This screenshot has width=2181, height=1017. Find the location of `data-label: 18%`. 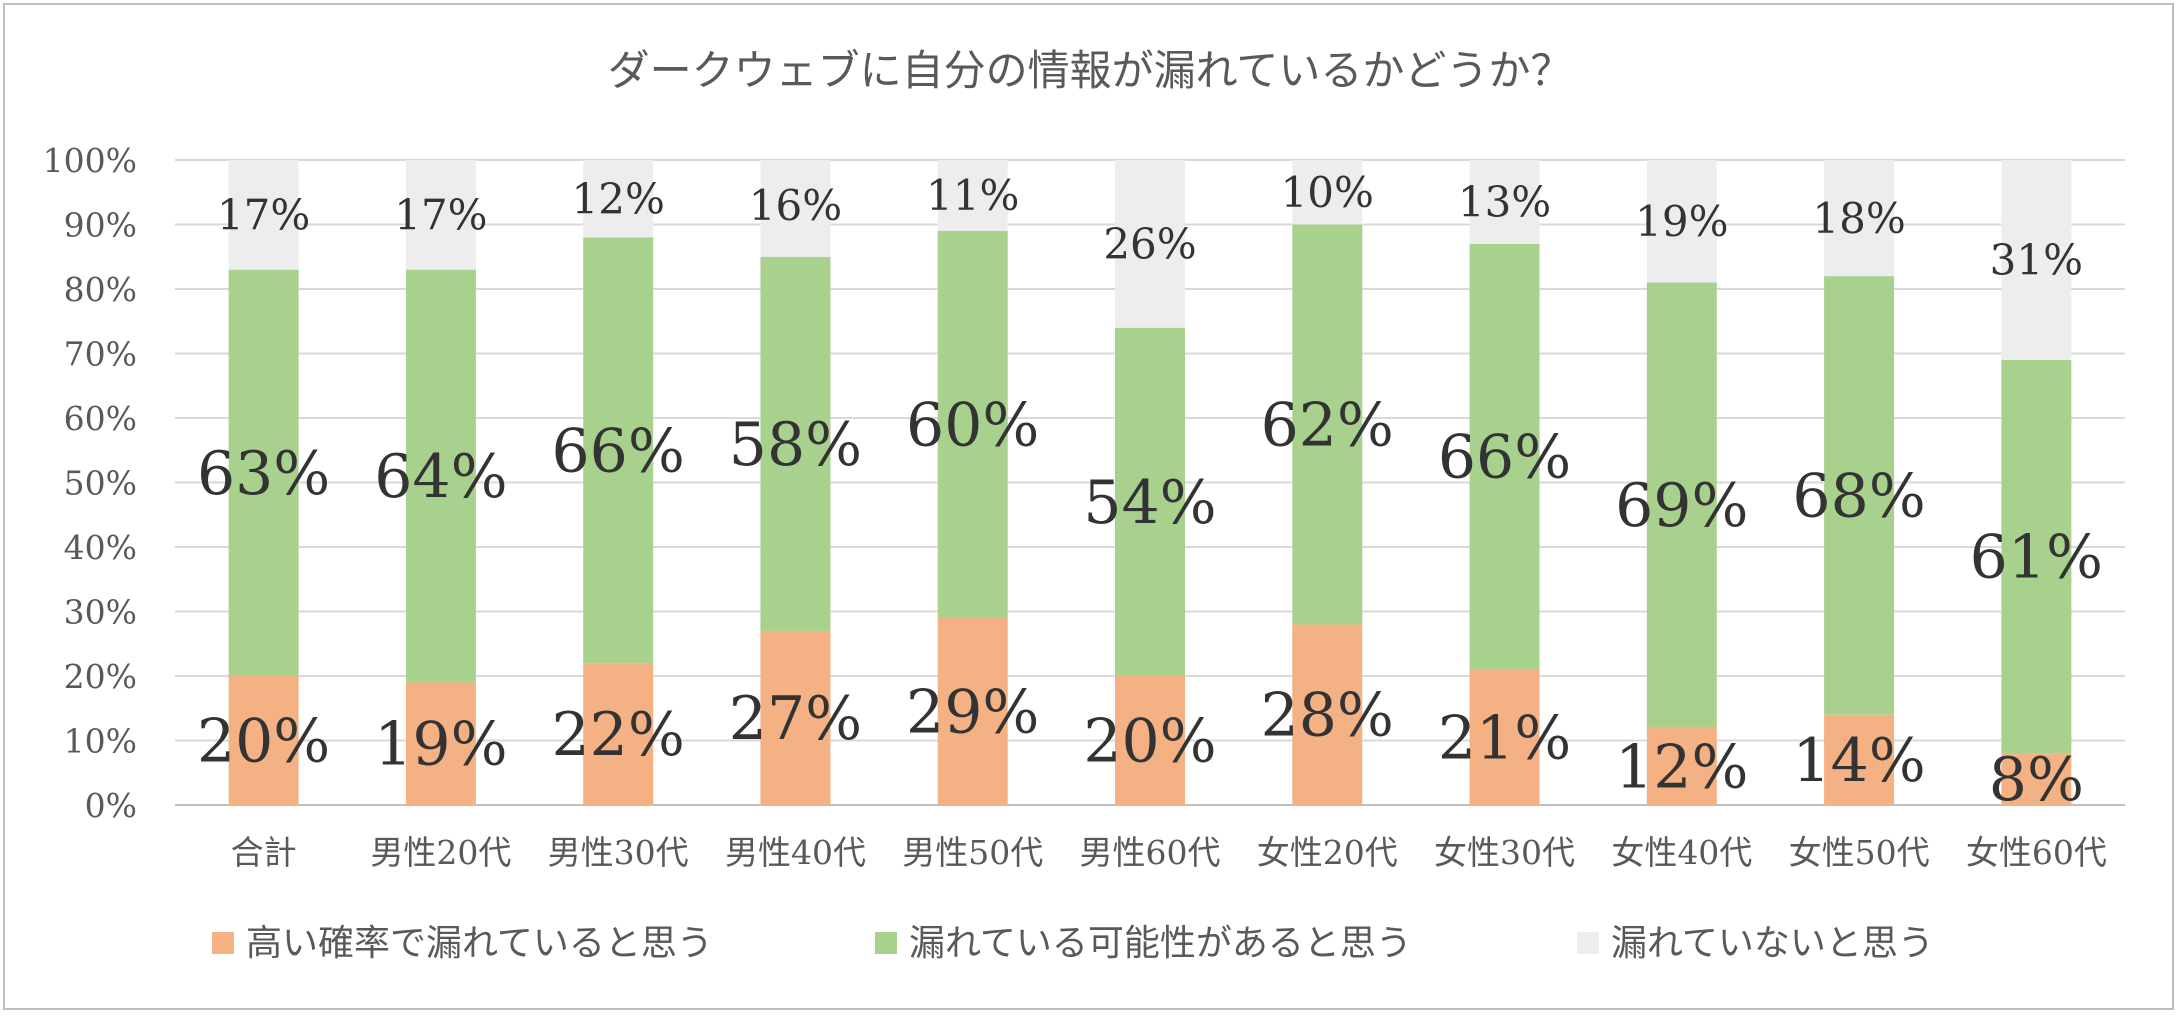

data-label: 18% is located at coordinates (1858, 218).